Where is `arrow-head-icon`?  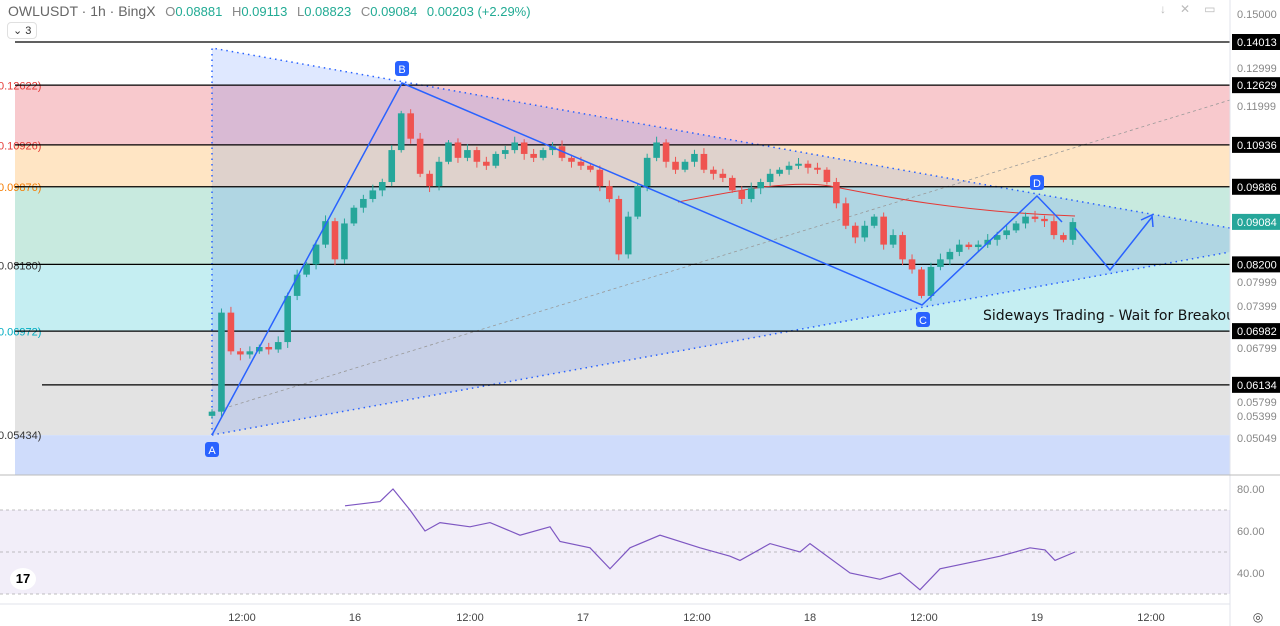 arrow-head-icon is located at coordinates (1147, 220).